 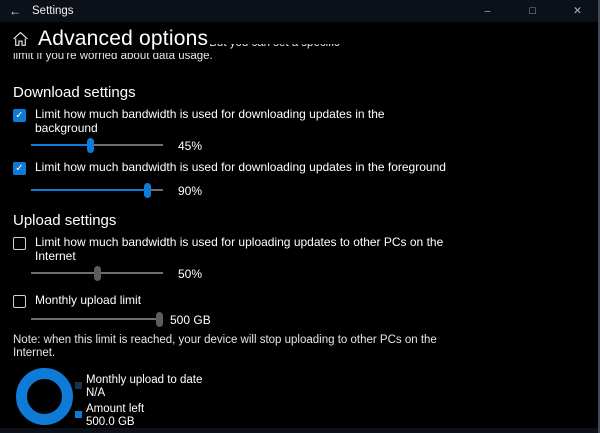 I want to click on close-button: ✕, so click(x=577, y=11).